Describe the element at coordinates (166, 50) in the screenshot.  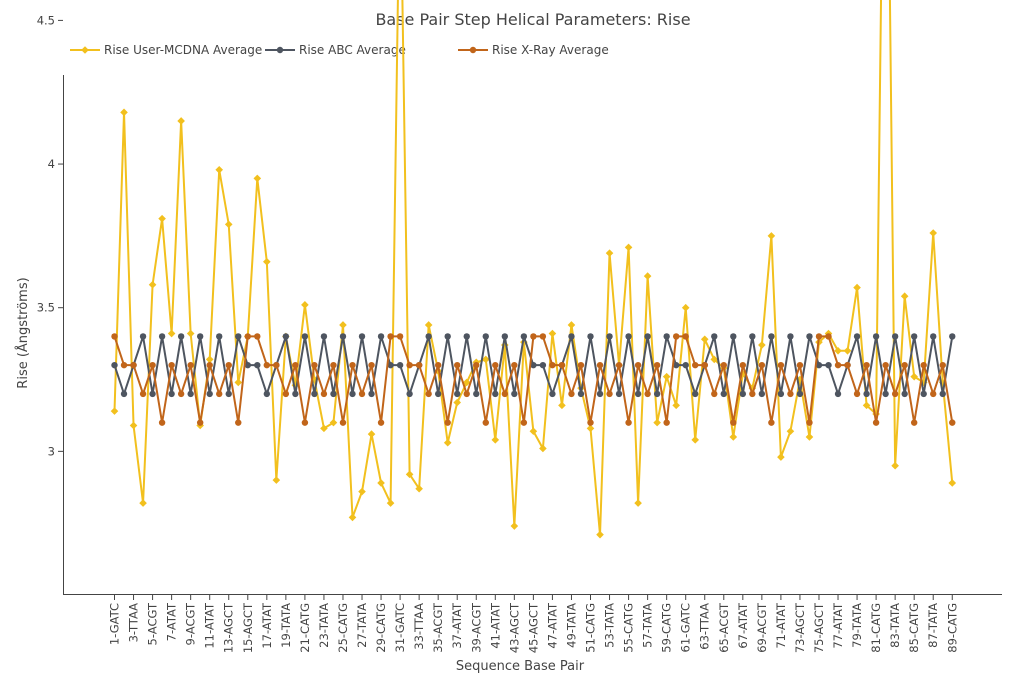
I see `legend-item: Rise User-MCDNA Average` at that location.